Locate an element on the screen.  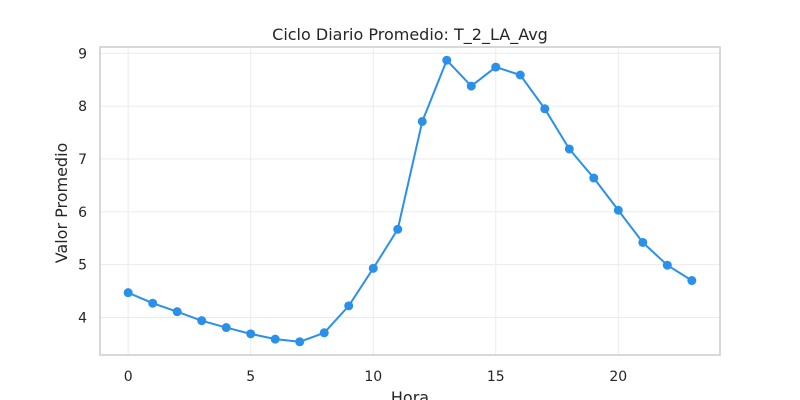
y-axis-ticks: 4 5 6 7 8 9 is located at coordinates (82, 186).